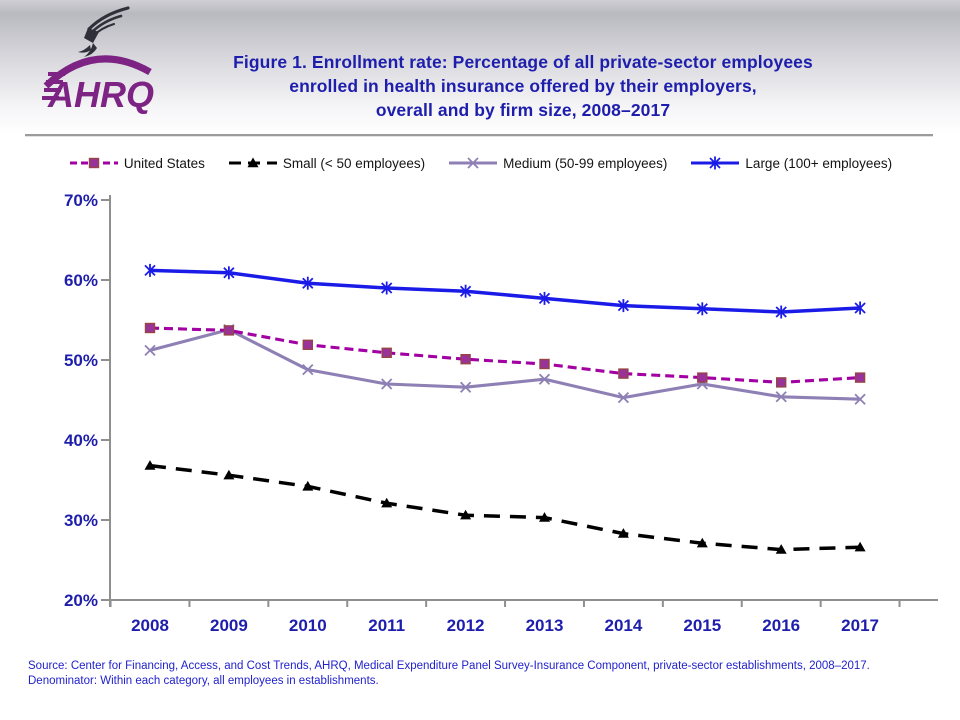 The height and width of the screenshot is (720, 960). Describe the element at coordinates (81, 520) in the screenshot. I see `y-tick-label: 30%` at that location.